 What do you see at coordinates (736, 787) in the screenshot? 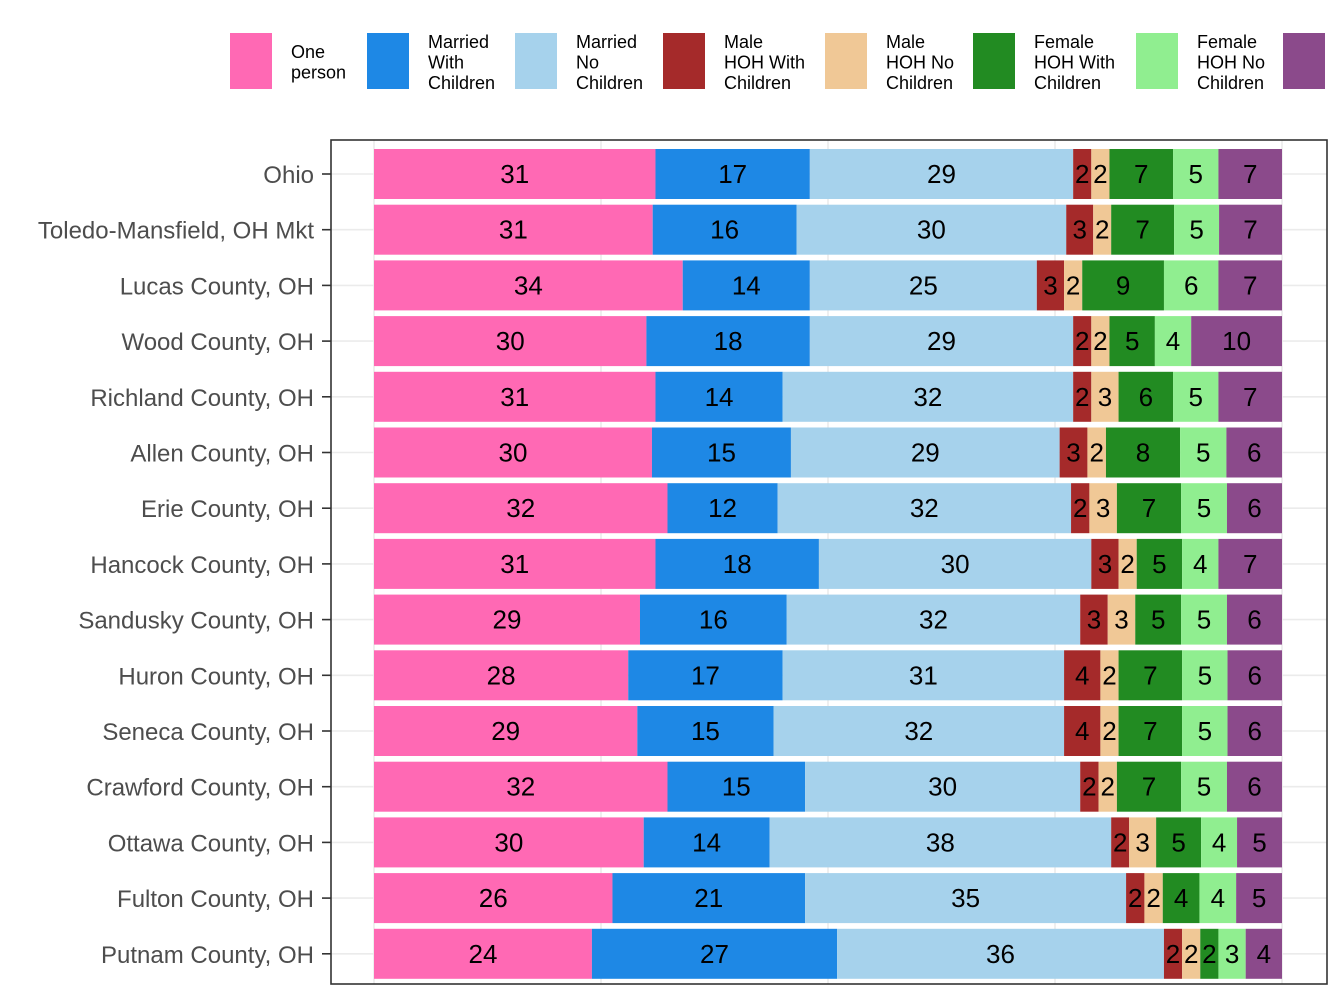
I see `data-label: 15` at bounding box center [736, 787].